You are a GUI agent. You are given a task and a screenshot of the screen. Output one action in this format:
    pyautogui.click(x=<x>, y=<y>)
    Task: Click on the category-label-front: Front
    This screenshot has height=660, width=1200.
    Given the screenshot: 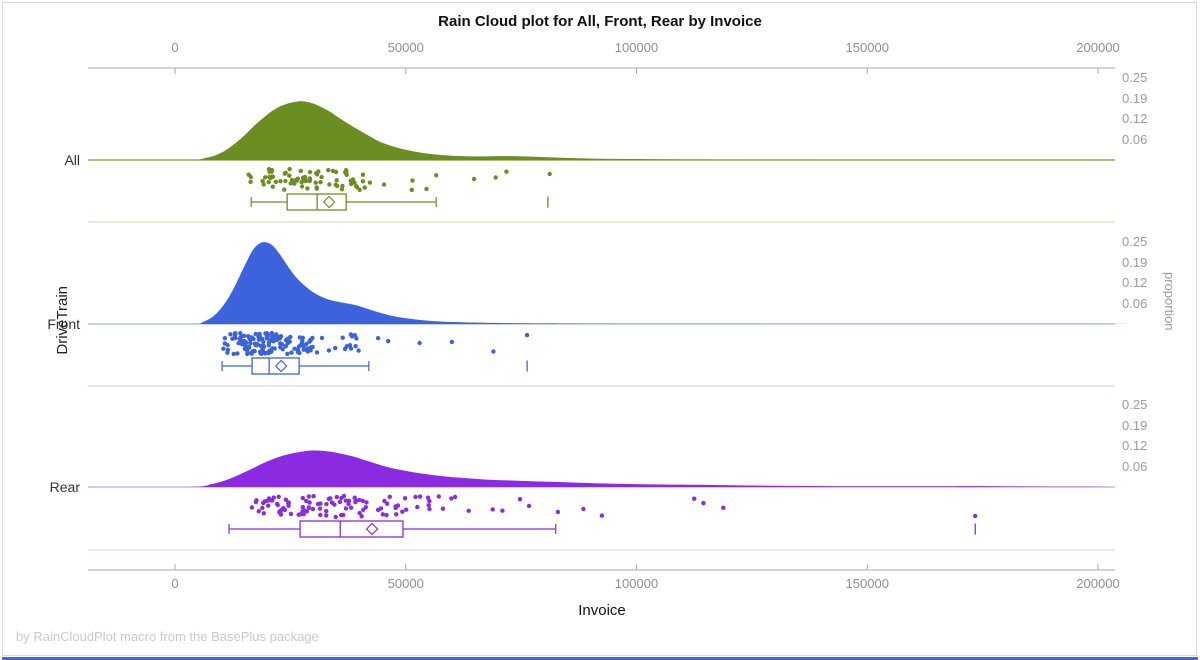 What is the action you would take?
    pyautogui.click(x=63, y=324)
    